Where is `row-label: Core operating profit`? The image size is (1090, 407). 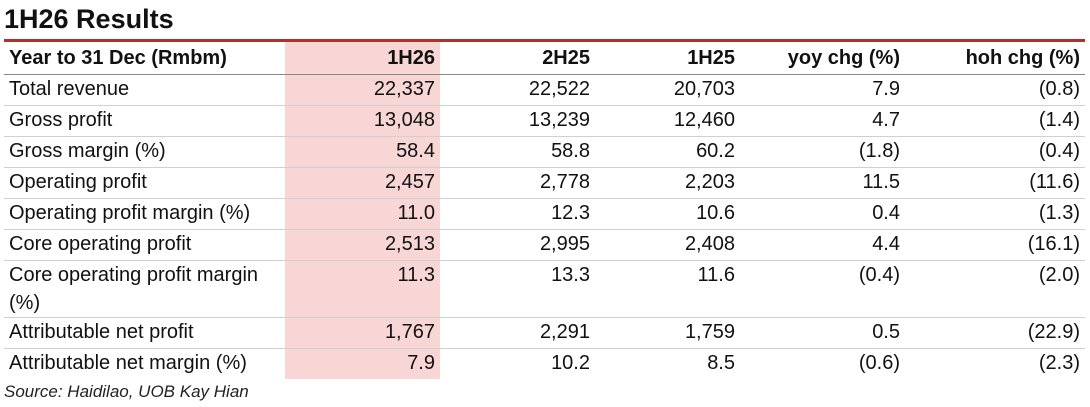 row-label: Core operating profit is located at coordinates (144, 245).